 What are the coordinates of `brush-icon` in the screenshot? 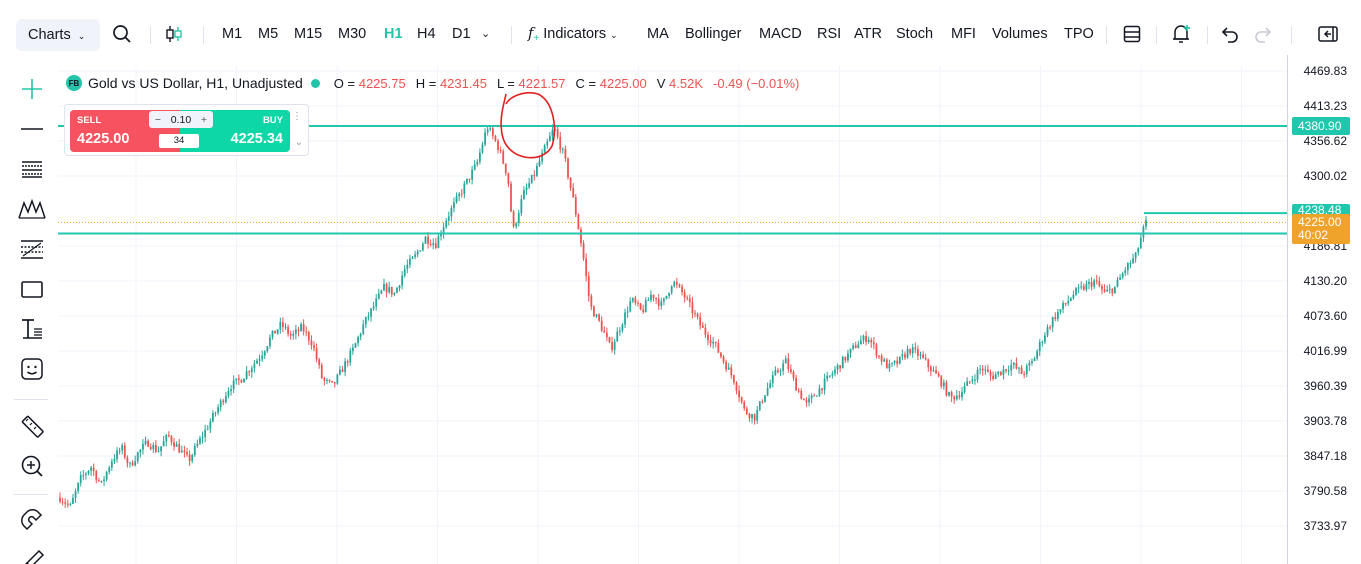 It's located at (32, 553).